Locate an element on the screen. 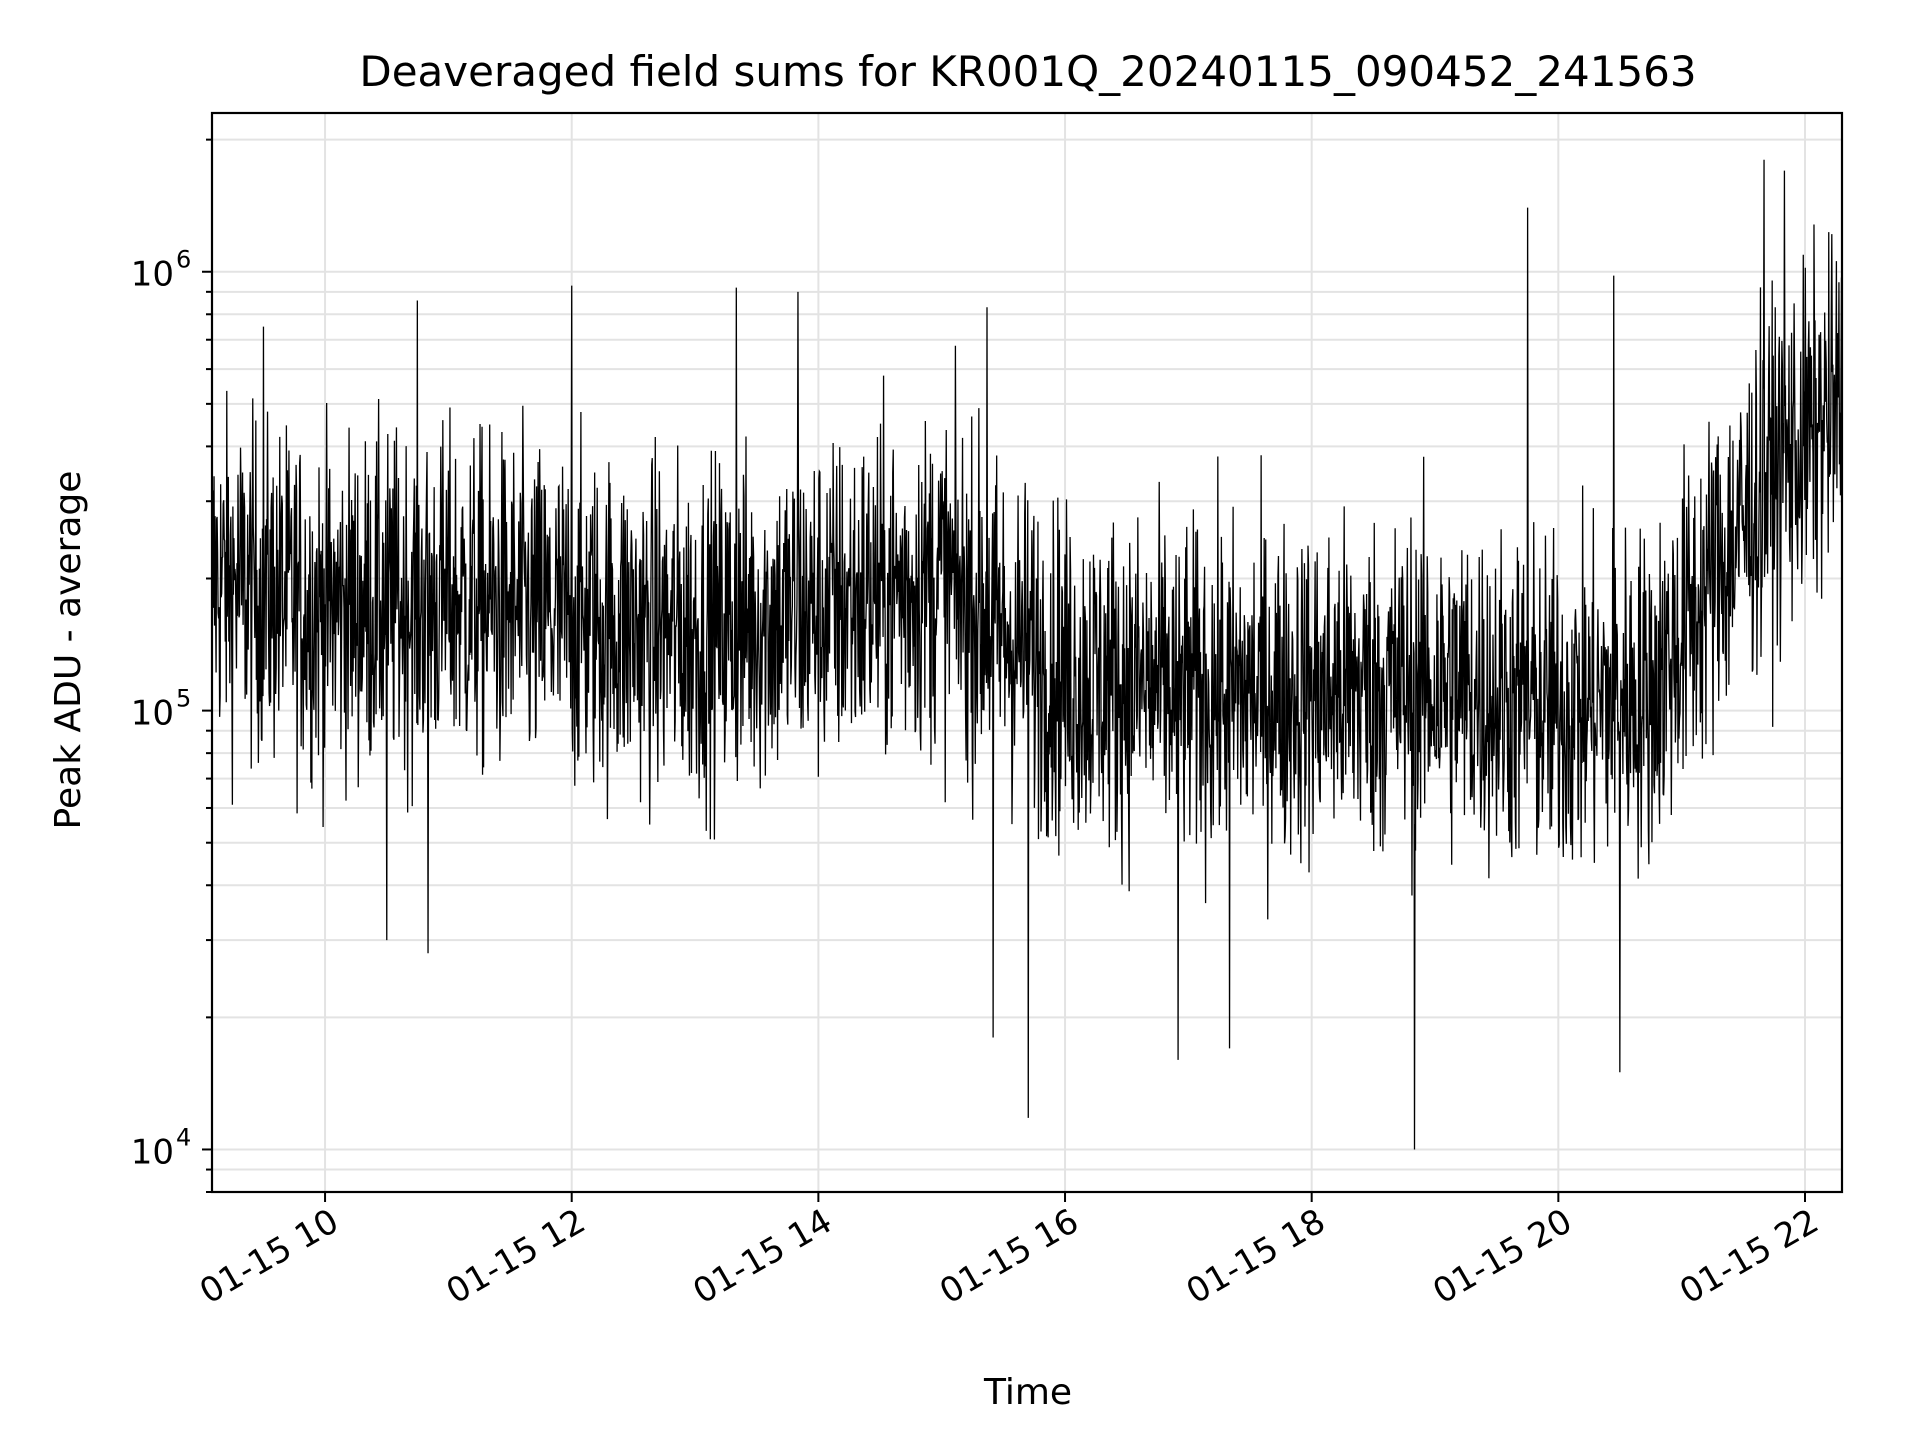 The width and height of the screenshot is (1920, 1440). y-tick-exponent: 6 is located at coordinates (183, 260).